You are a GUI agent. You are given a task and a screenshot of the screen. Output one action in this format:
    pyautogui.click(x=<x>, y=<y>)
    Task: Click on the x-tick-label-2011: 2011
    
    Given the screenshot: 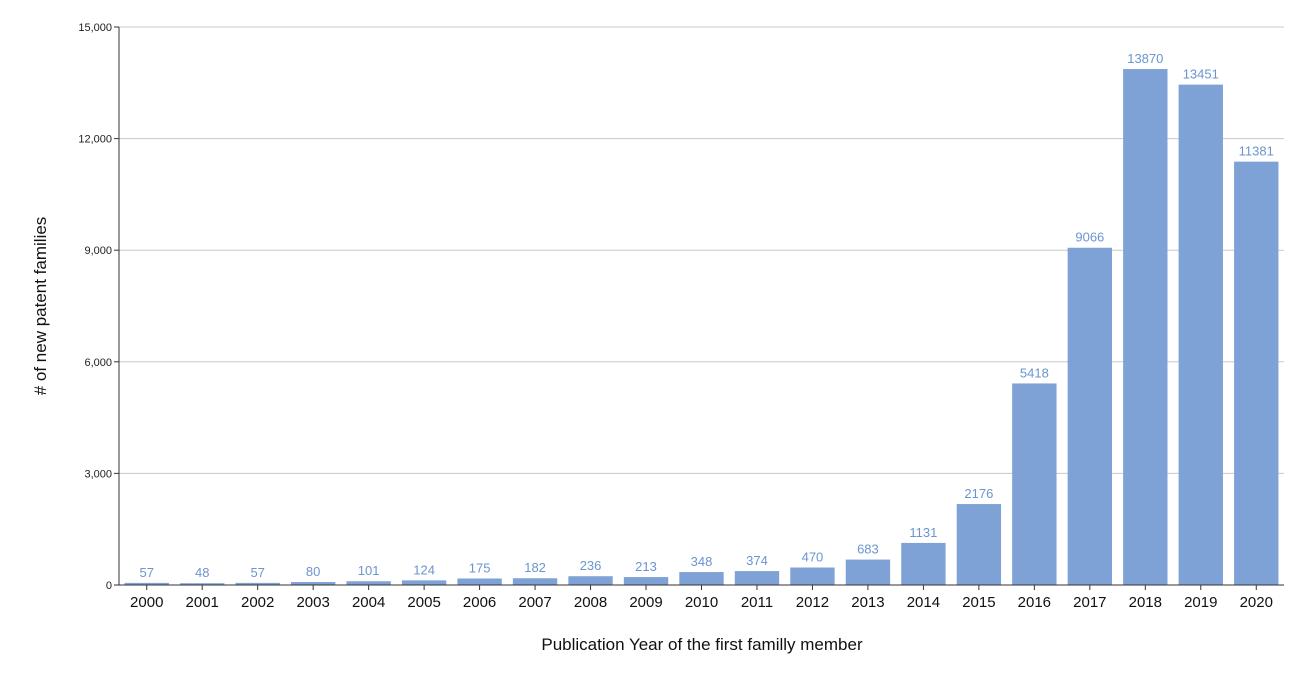 What is the action you would take?
    pyautogui.click(x=757, y=602)
    